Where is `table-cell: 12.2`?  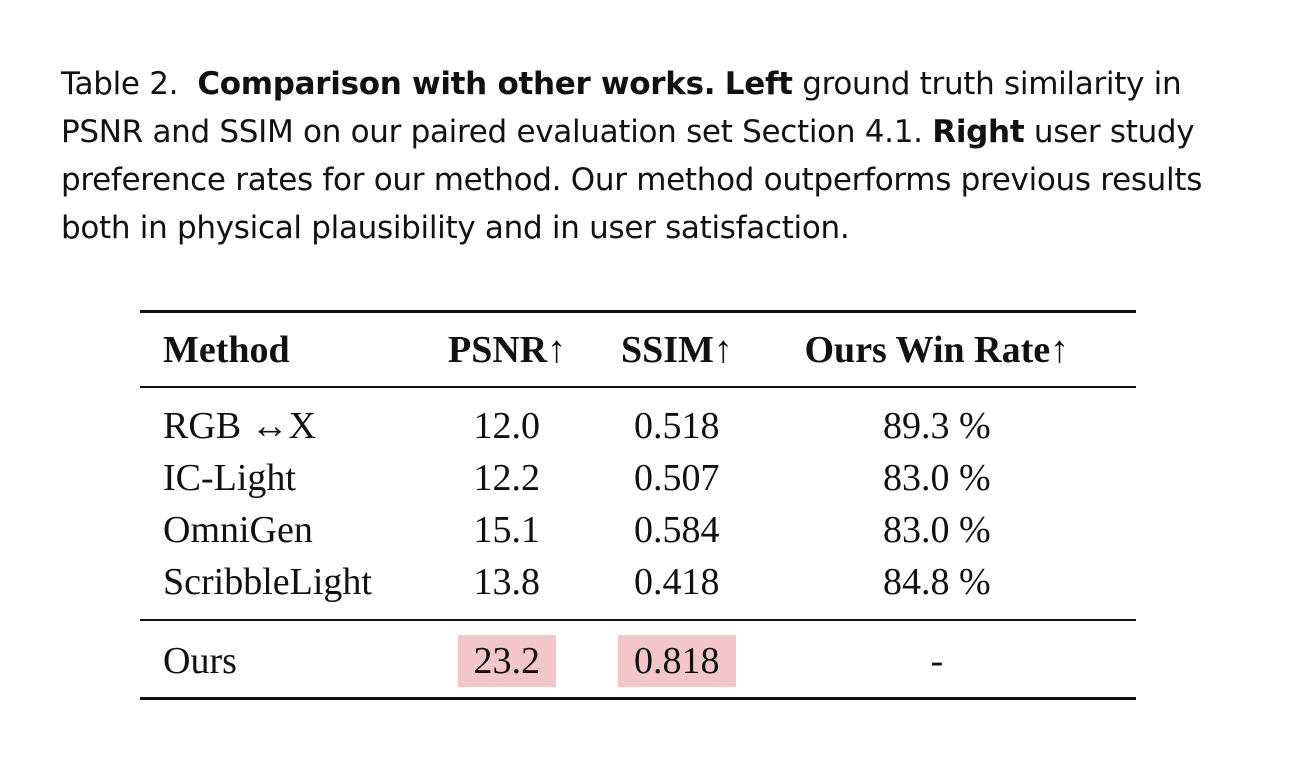 table-cell: 12.2 is located at coordinates (507, 478).